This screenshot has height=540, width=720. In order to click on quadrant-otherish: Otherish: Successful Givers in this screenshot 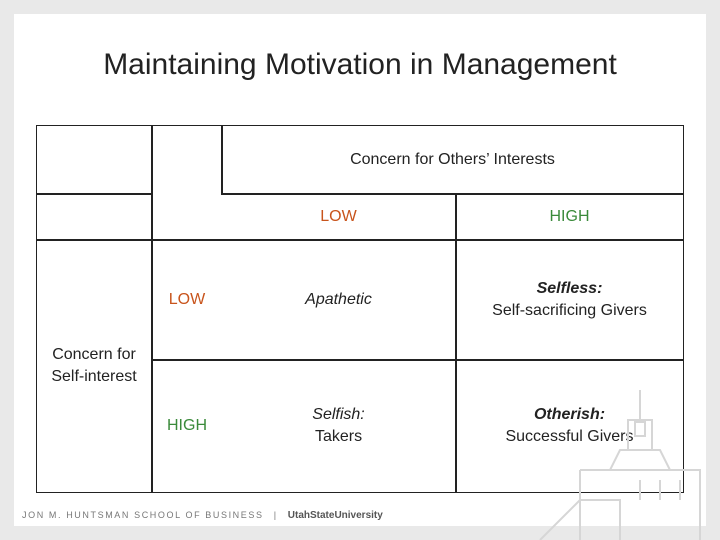, I will do `click(569, 426)`.